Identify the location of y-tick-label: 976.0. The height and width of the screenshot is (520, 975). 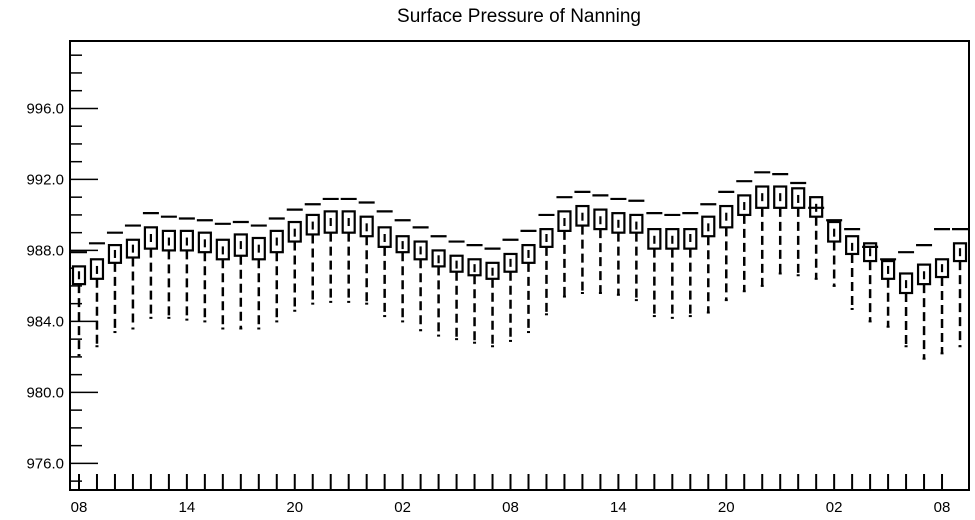
(45, 463).